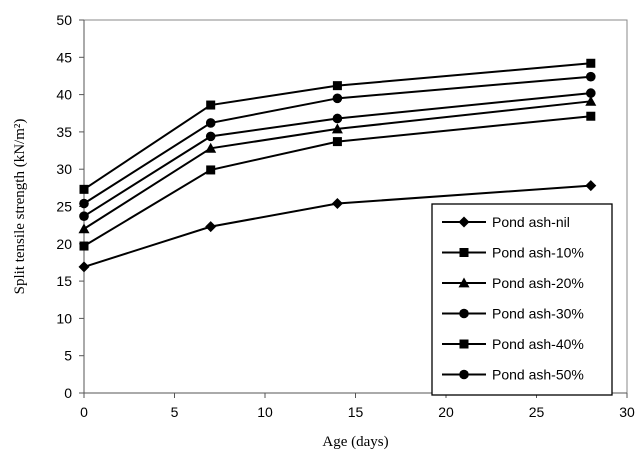  What do you see at coordinates (64, 318) in the screenshot?
I see `y-tick-label: 10` at bounding box center [64, 318].